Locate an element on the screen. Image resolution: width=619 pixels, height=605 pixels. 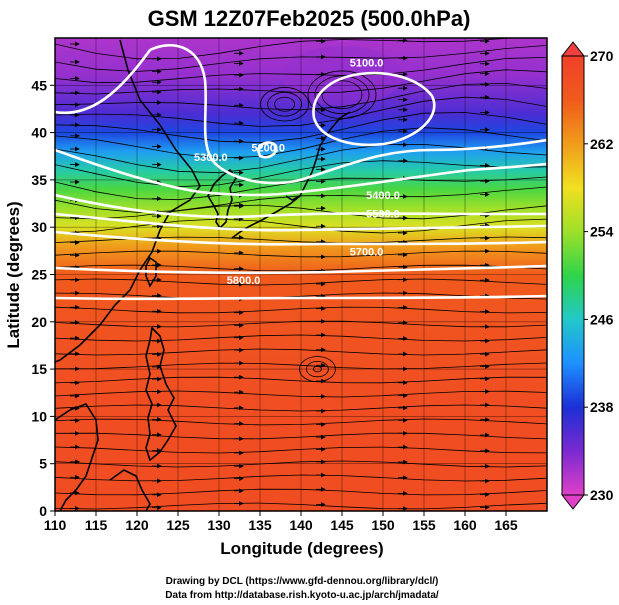
x-tick-label: 160 is located at coordinates (465, 525).